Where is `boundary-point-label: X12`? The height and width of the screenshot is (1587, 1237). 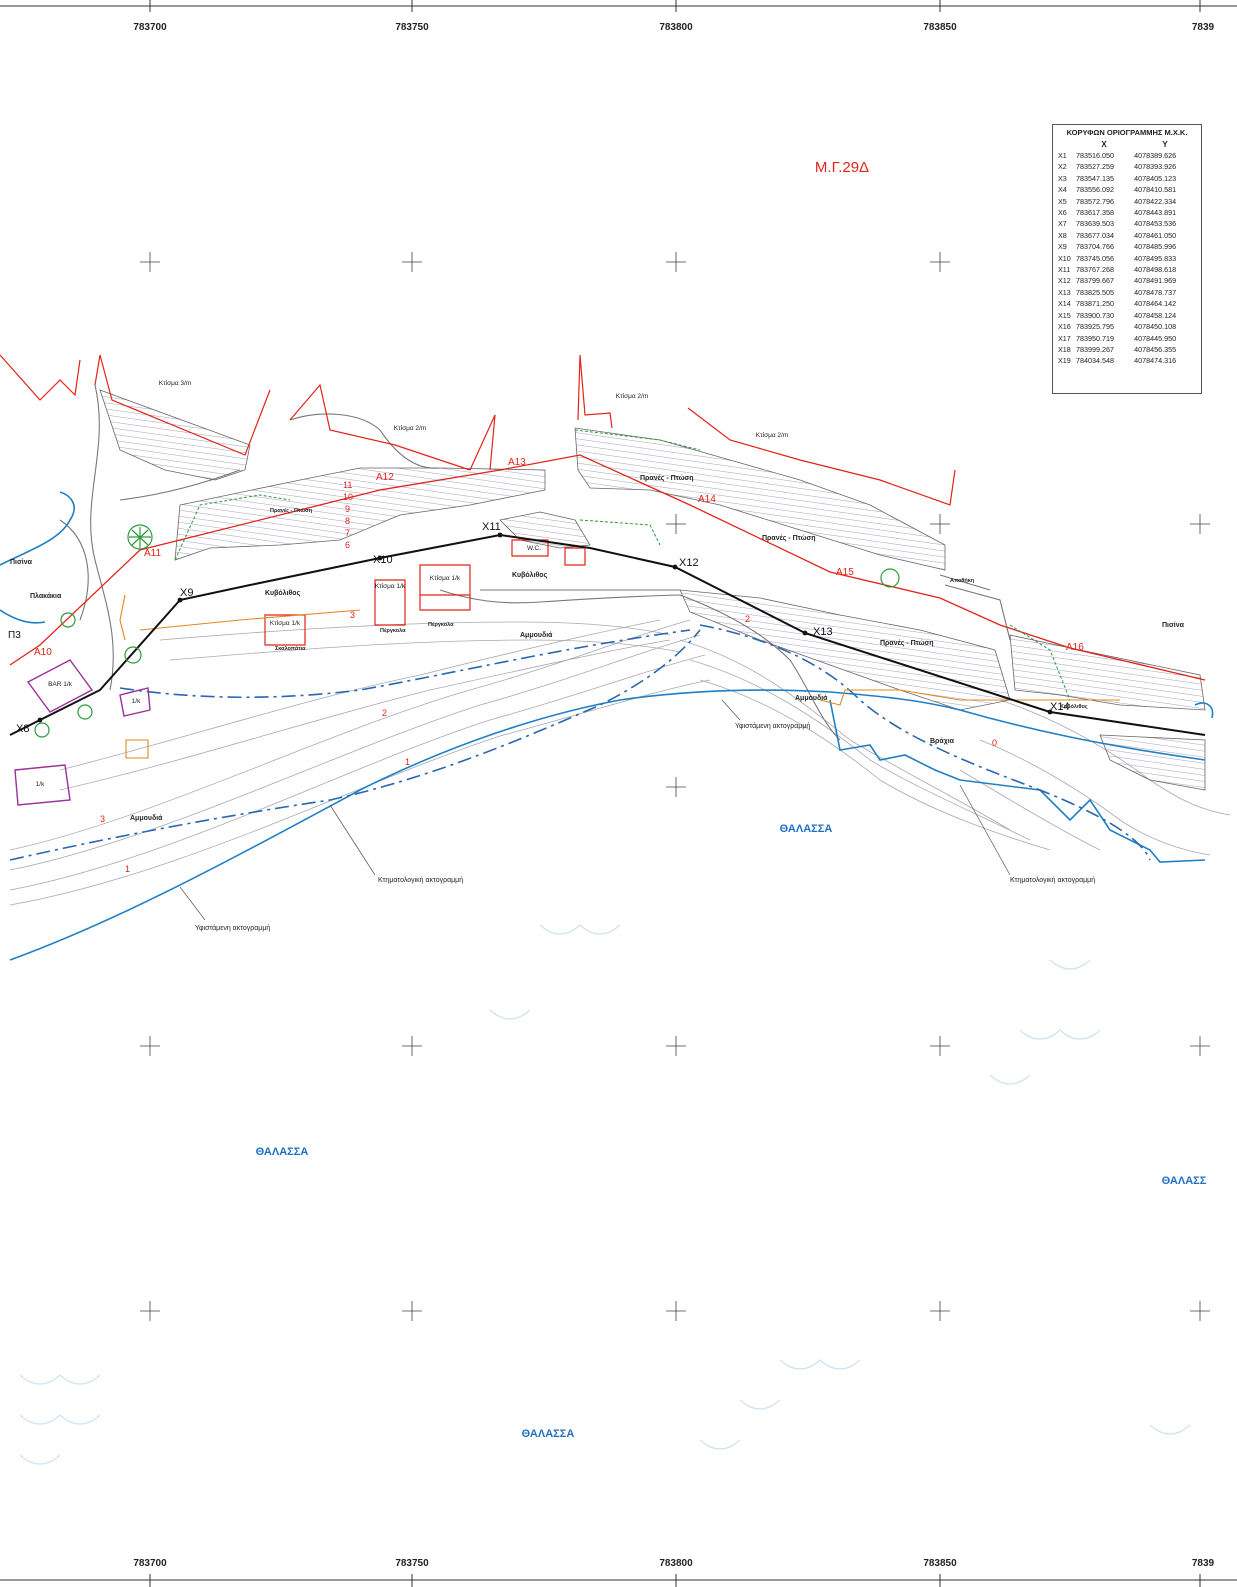 boundary-point-label: X12 is located at coordinates (689, 563).